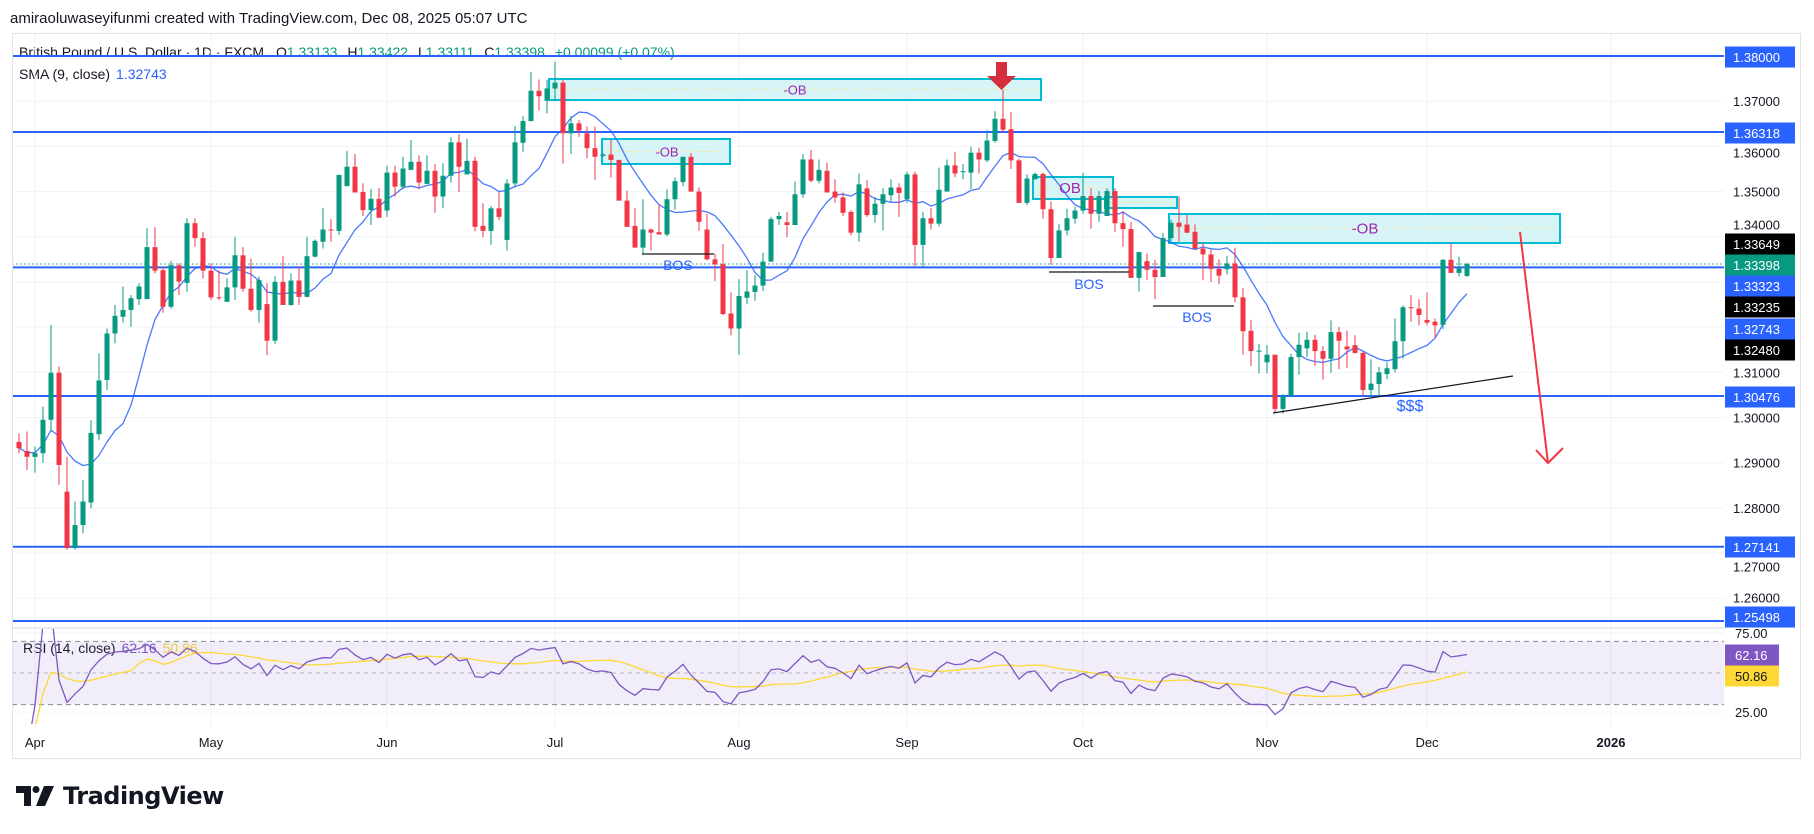  Describe the element at coordinates (825, 742) in the screenshot. I see `time-axis: Apr May Jun Jul Aug Sep Oct Nov Dec 2026` at that location.